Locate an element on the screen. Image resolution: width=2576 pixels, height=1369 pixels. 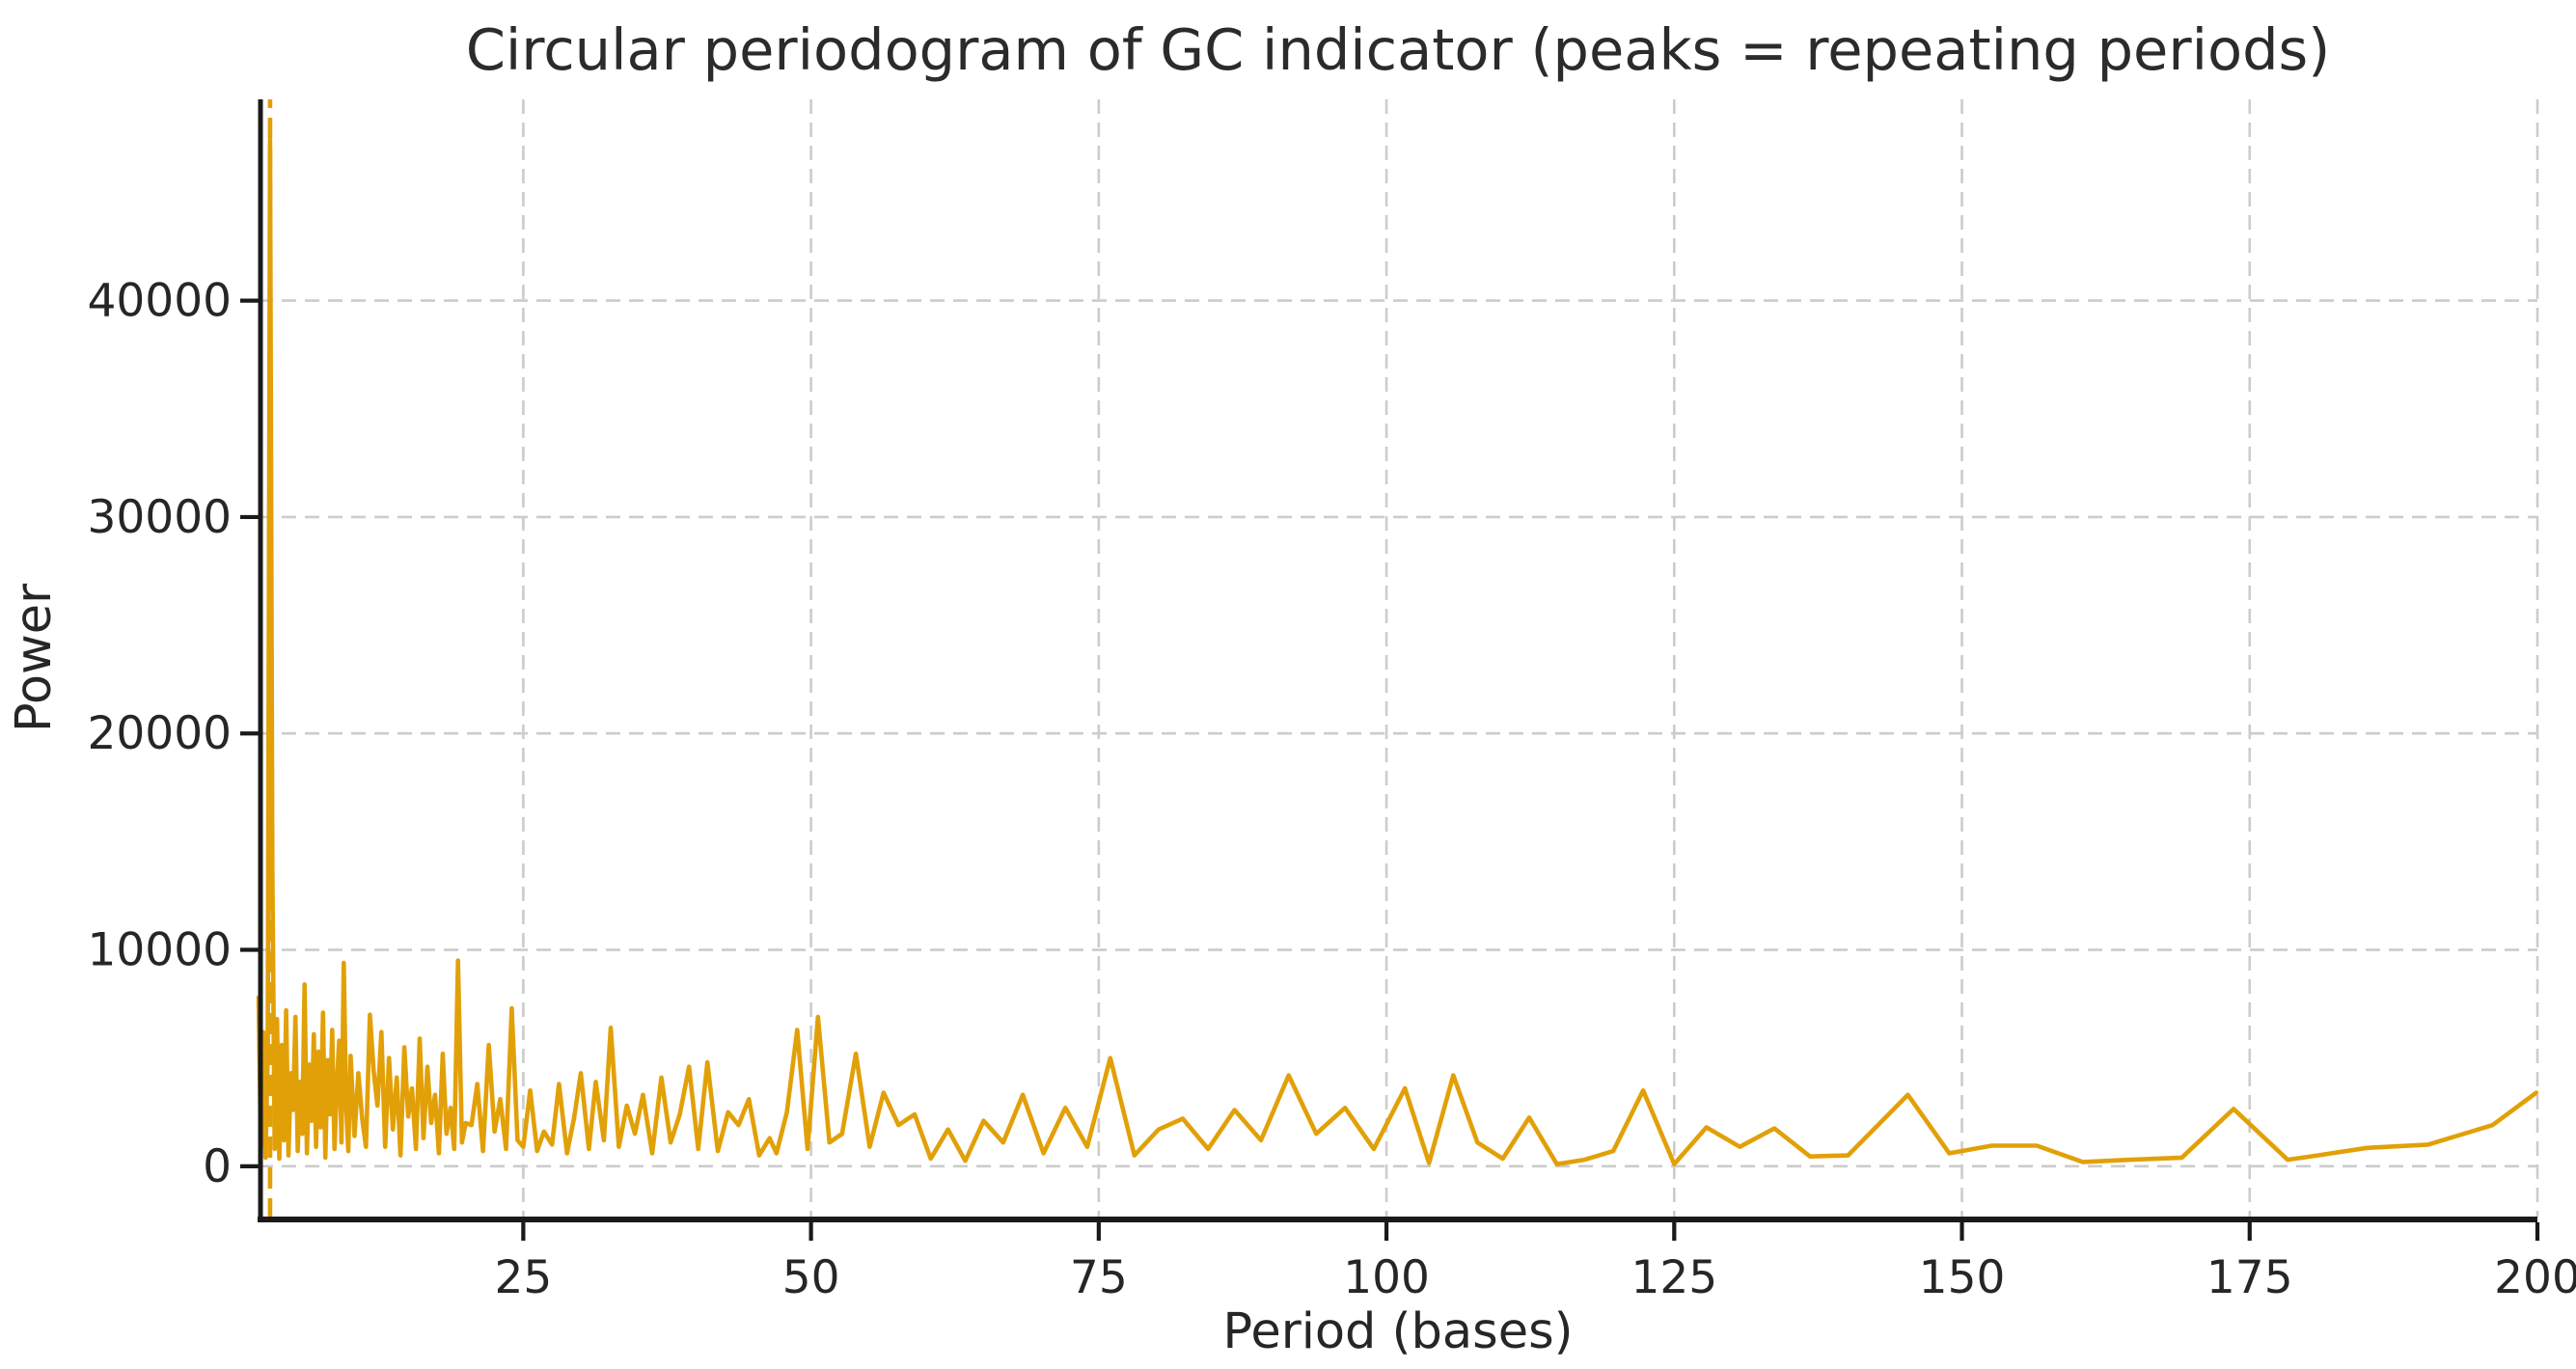
y-axis-label: Power is located at coordinates (35, 658).